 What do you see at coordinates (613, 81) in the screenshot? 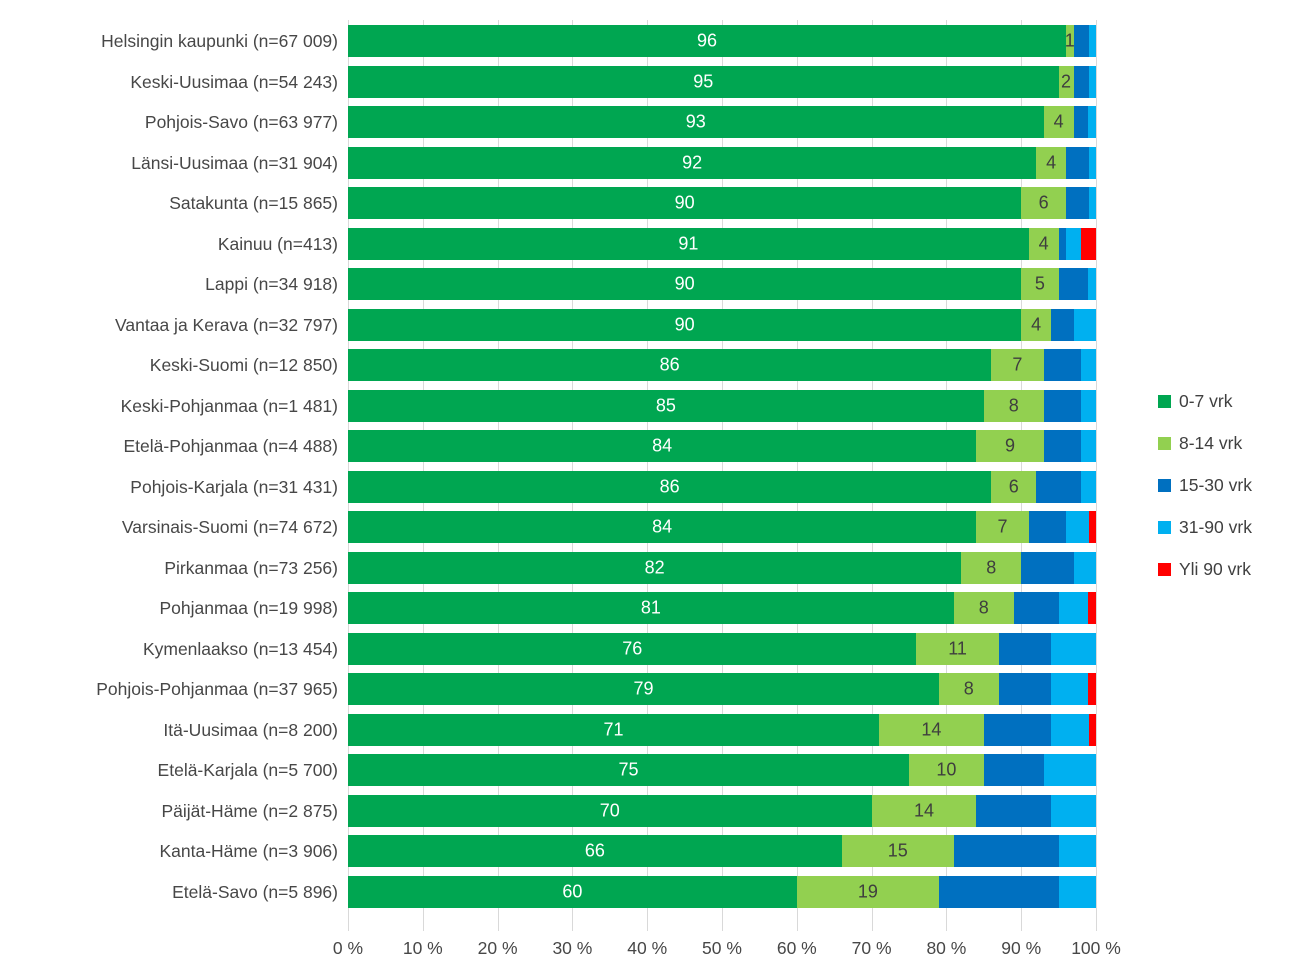
I see `bar-row: Keski-Uusimaa (n=54 243) 95 2` at bounding box center [613, 81].